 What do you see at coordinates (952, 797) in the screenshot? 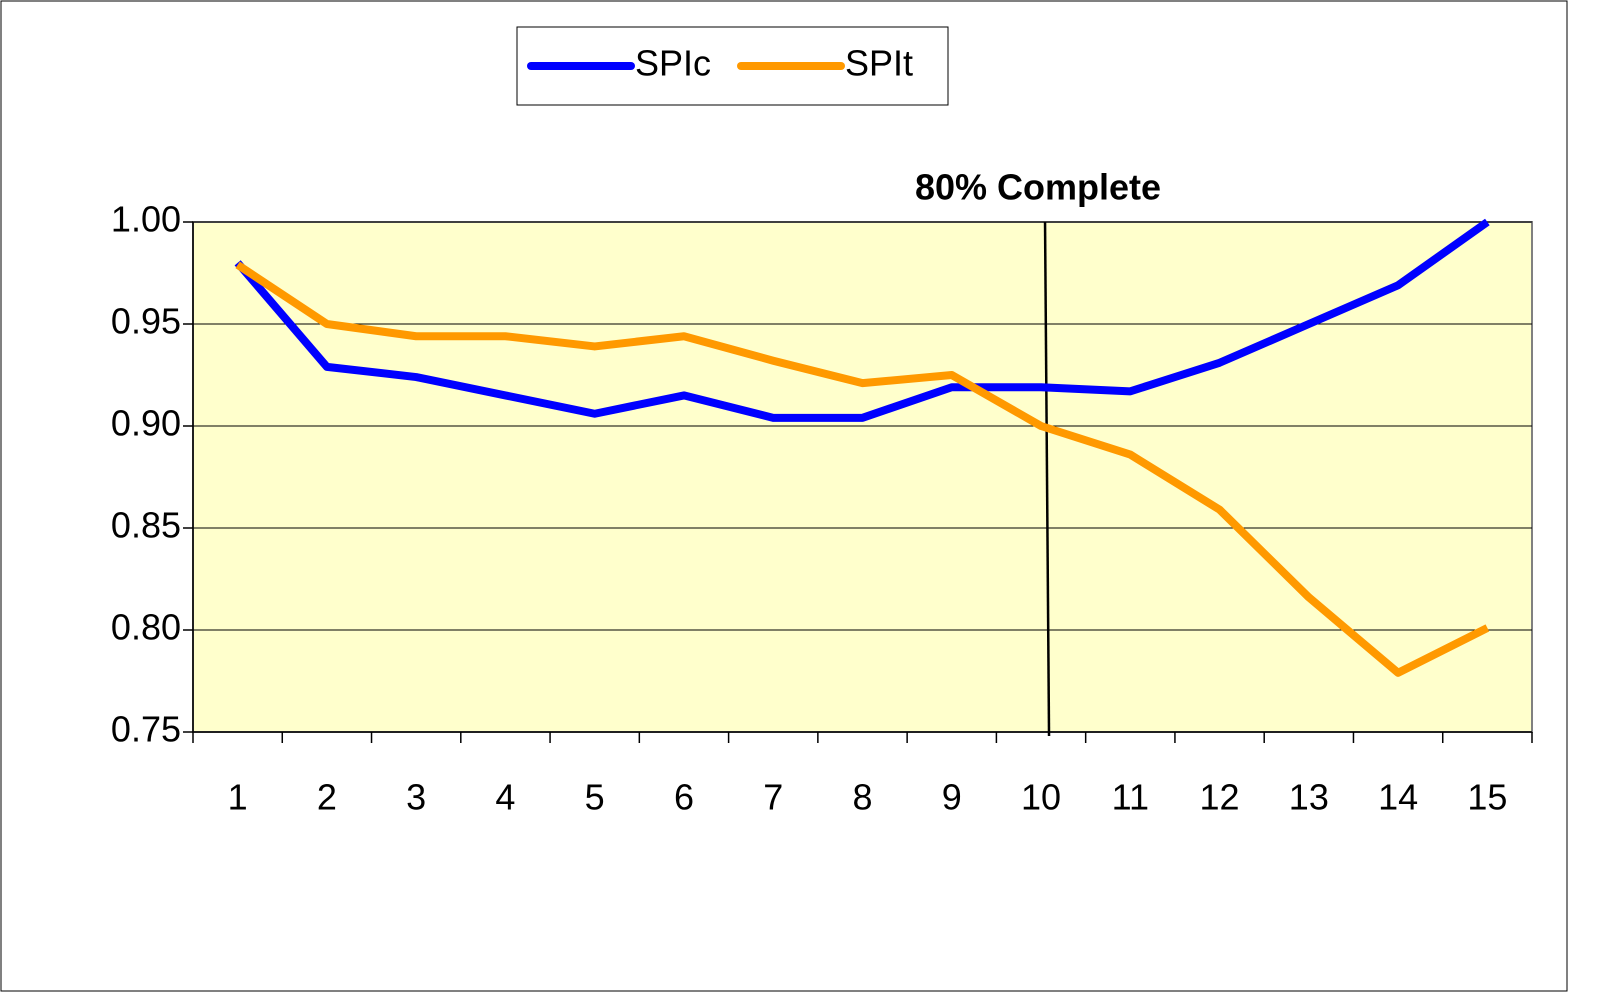
I see `x-tick-label: 9` at bounding box center [952, 797].